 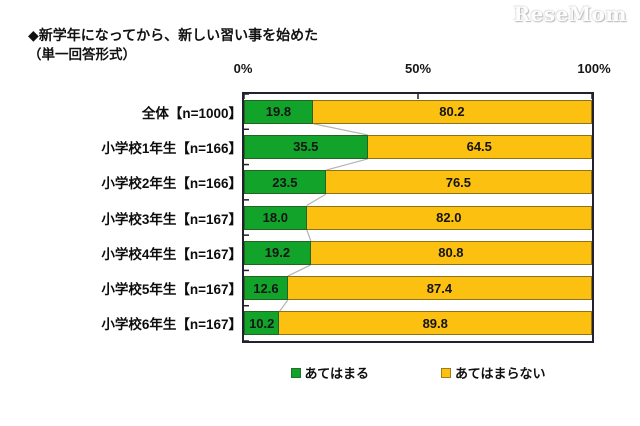 I want to click on category-label: 小学校4年生【n=167】, so click(x=171, y=254).